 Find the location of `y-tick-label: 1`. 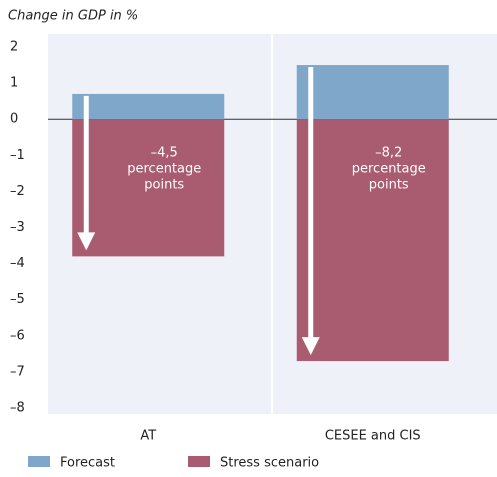

y-tick-label: 1 is located at coordinates (14, 83).